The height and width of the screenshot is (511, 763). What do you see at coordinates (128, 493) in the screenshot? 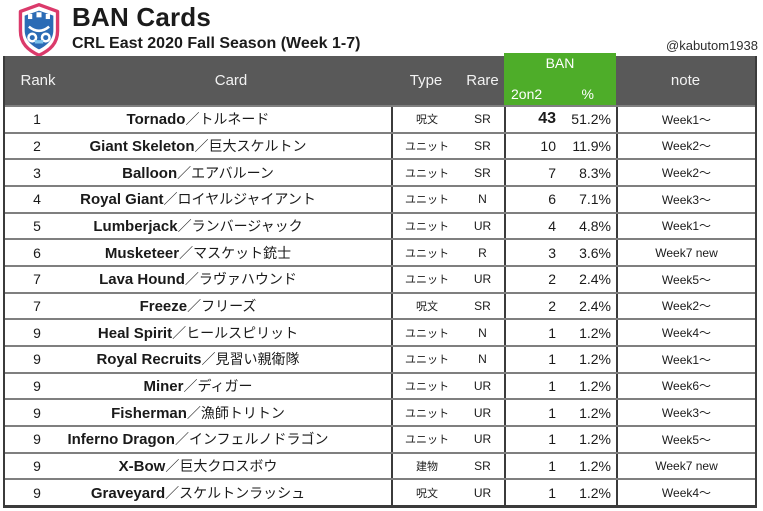
I see `card-name-en: Graveyard` at bounding box center [128, 493].